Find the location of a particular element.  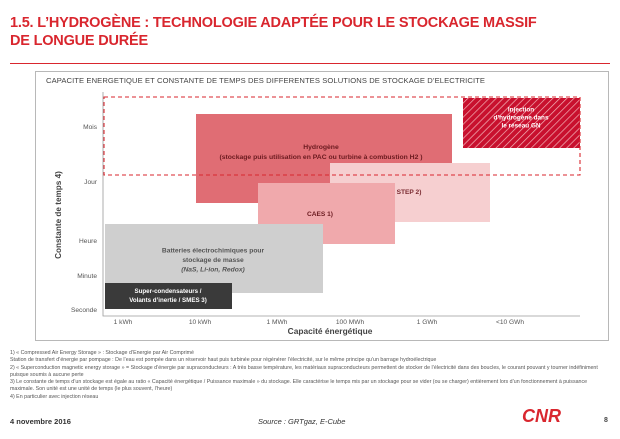

x-axis-title: Capacité énergétique is located at coordinates (330, 331).